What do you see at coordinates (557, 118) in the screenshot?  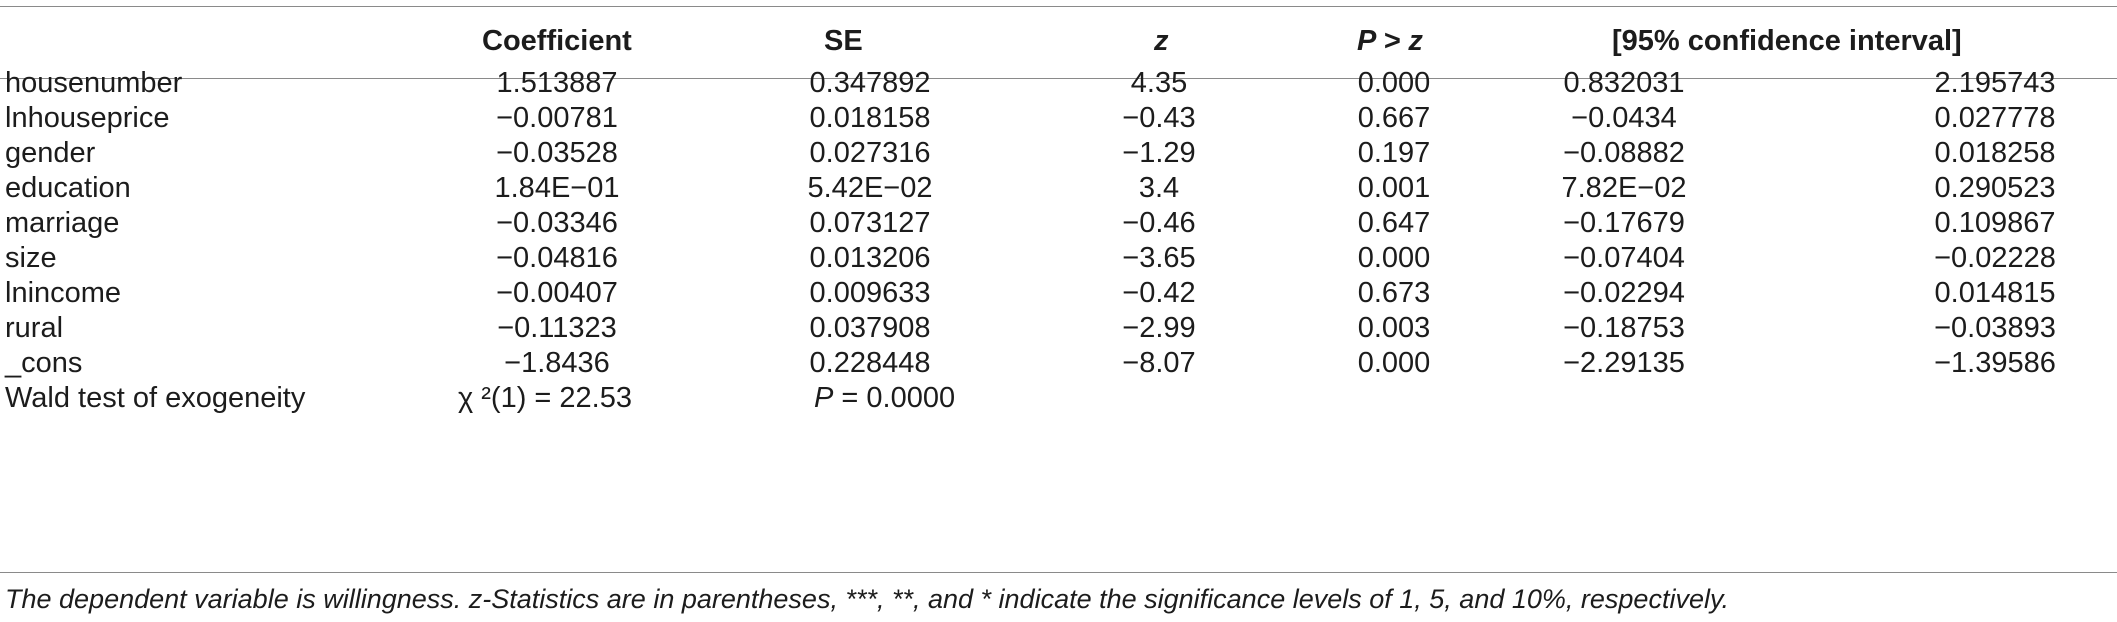 I see `cell-coef: −0.00781` at bounding box center [557, 118].